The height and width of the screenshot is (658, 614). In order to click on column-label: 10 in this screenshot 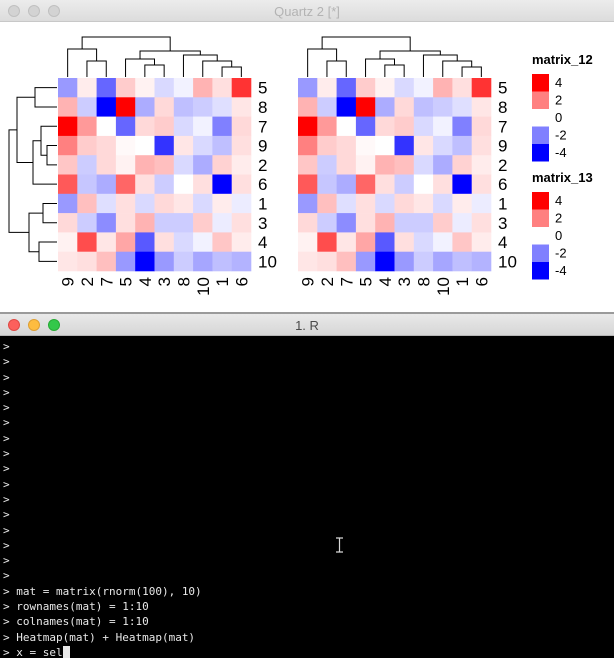, I will do `click(443, 286)`.